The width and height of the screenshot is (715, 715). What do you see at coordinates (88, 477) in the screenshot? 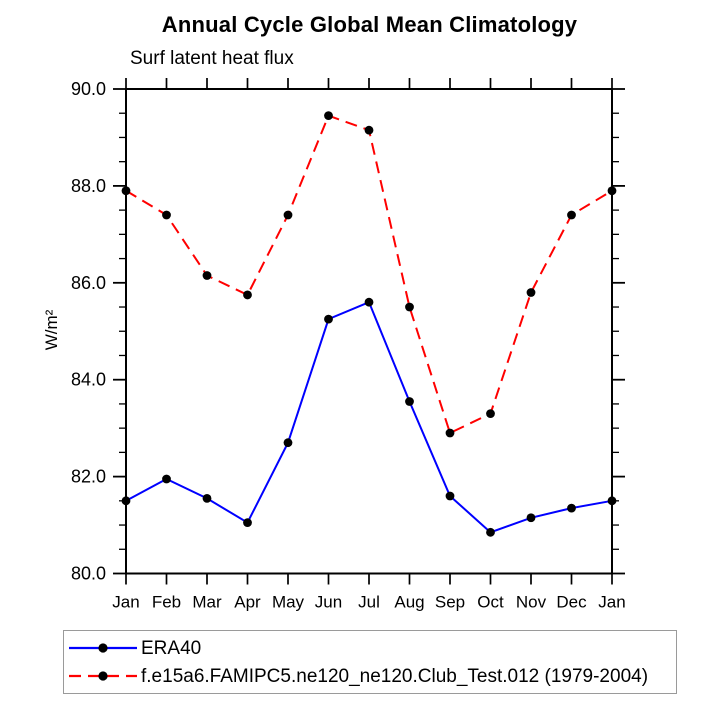
I see `y-tick-label: 82.0` at bounding box center [88, 477].